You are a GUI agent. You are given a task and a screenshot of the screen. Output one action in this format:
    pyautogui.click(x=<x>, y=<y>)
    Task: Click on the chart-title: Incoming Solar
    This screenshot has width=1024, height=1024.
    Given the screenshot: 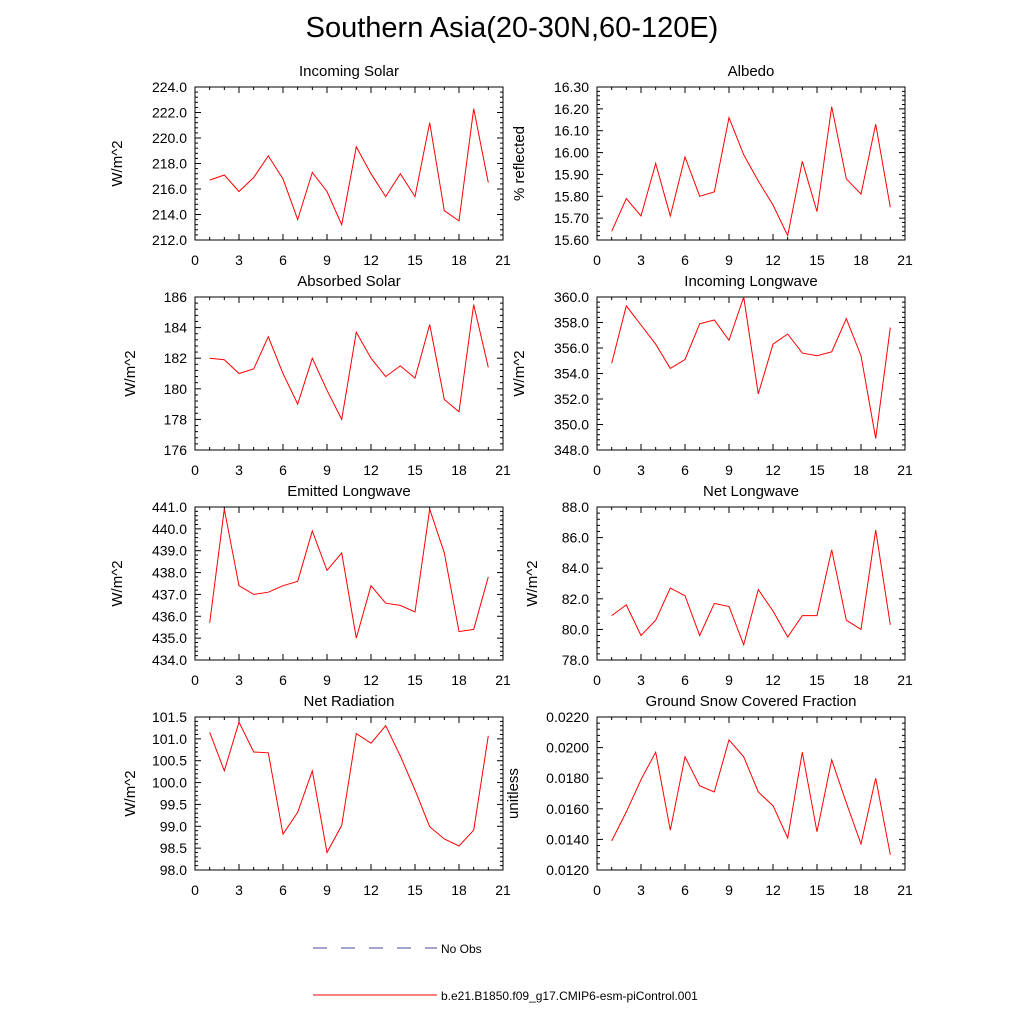 What is the action you would take?
    pyautogui.click(x=349, y=71)
    